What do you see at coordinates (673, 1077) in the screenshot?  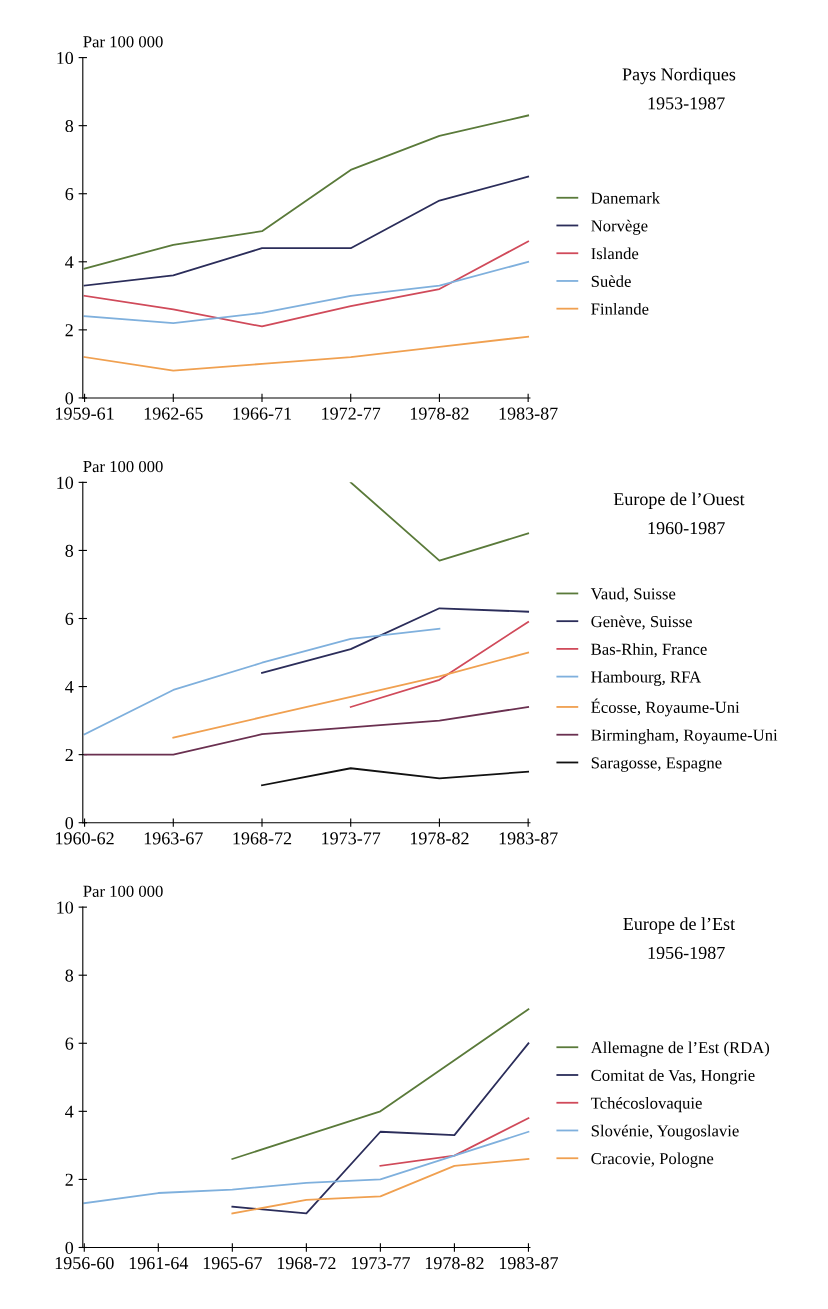 I see `legend-label: Comitat de Vas, Hongrie` at bounding box center [673, 1077].